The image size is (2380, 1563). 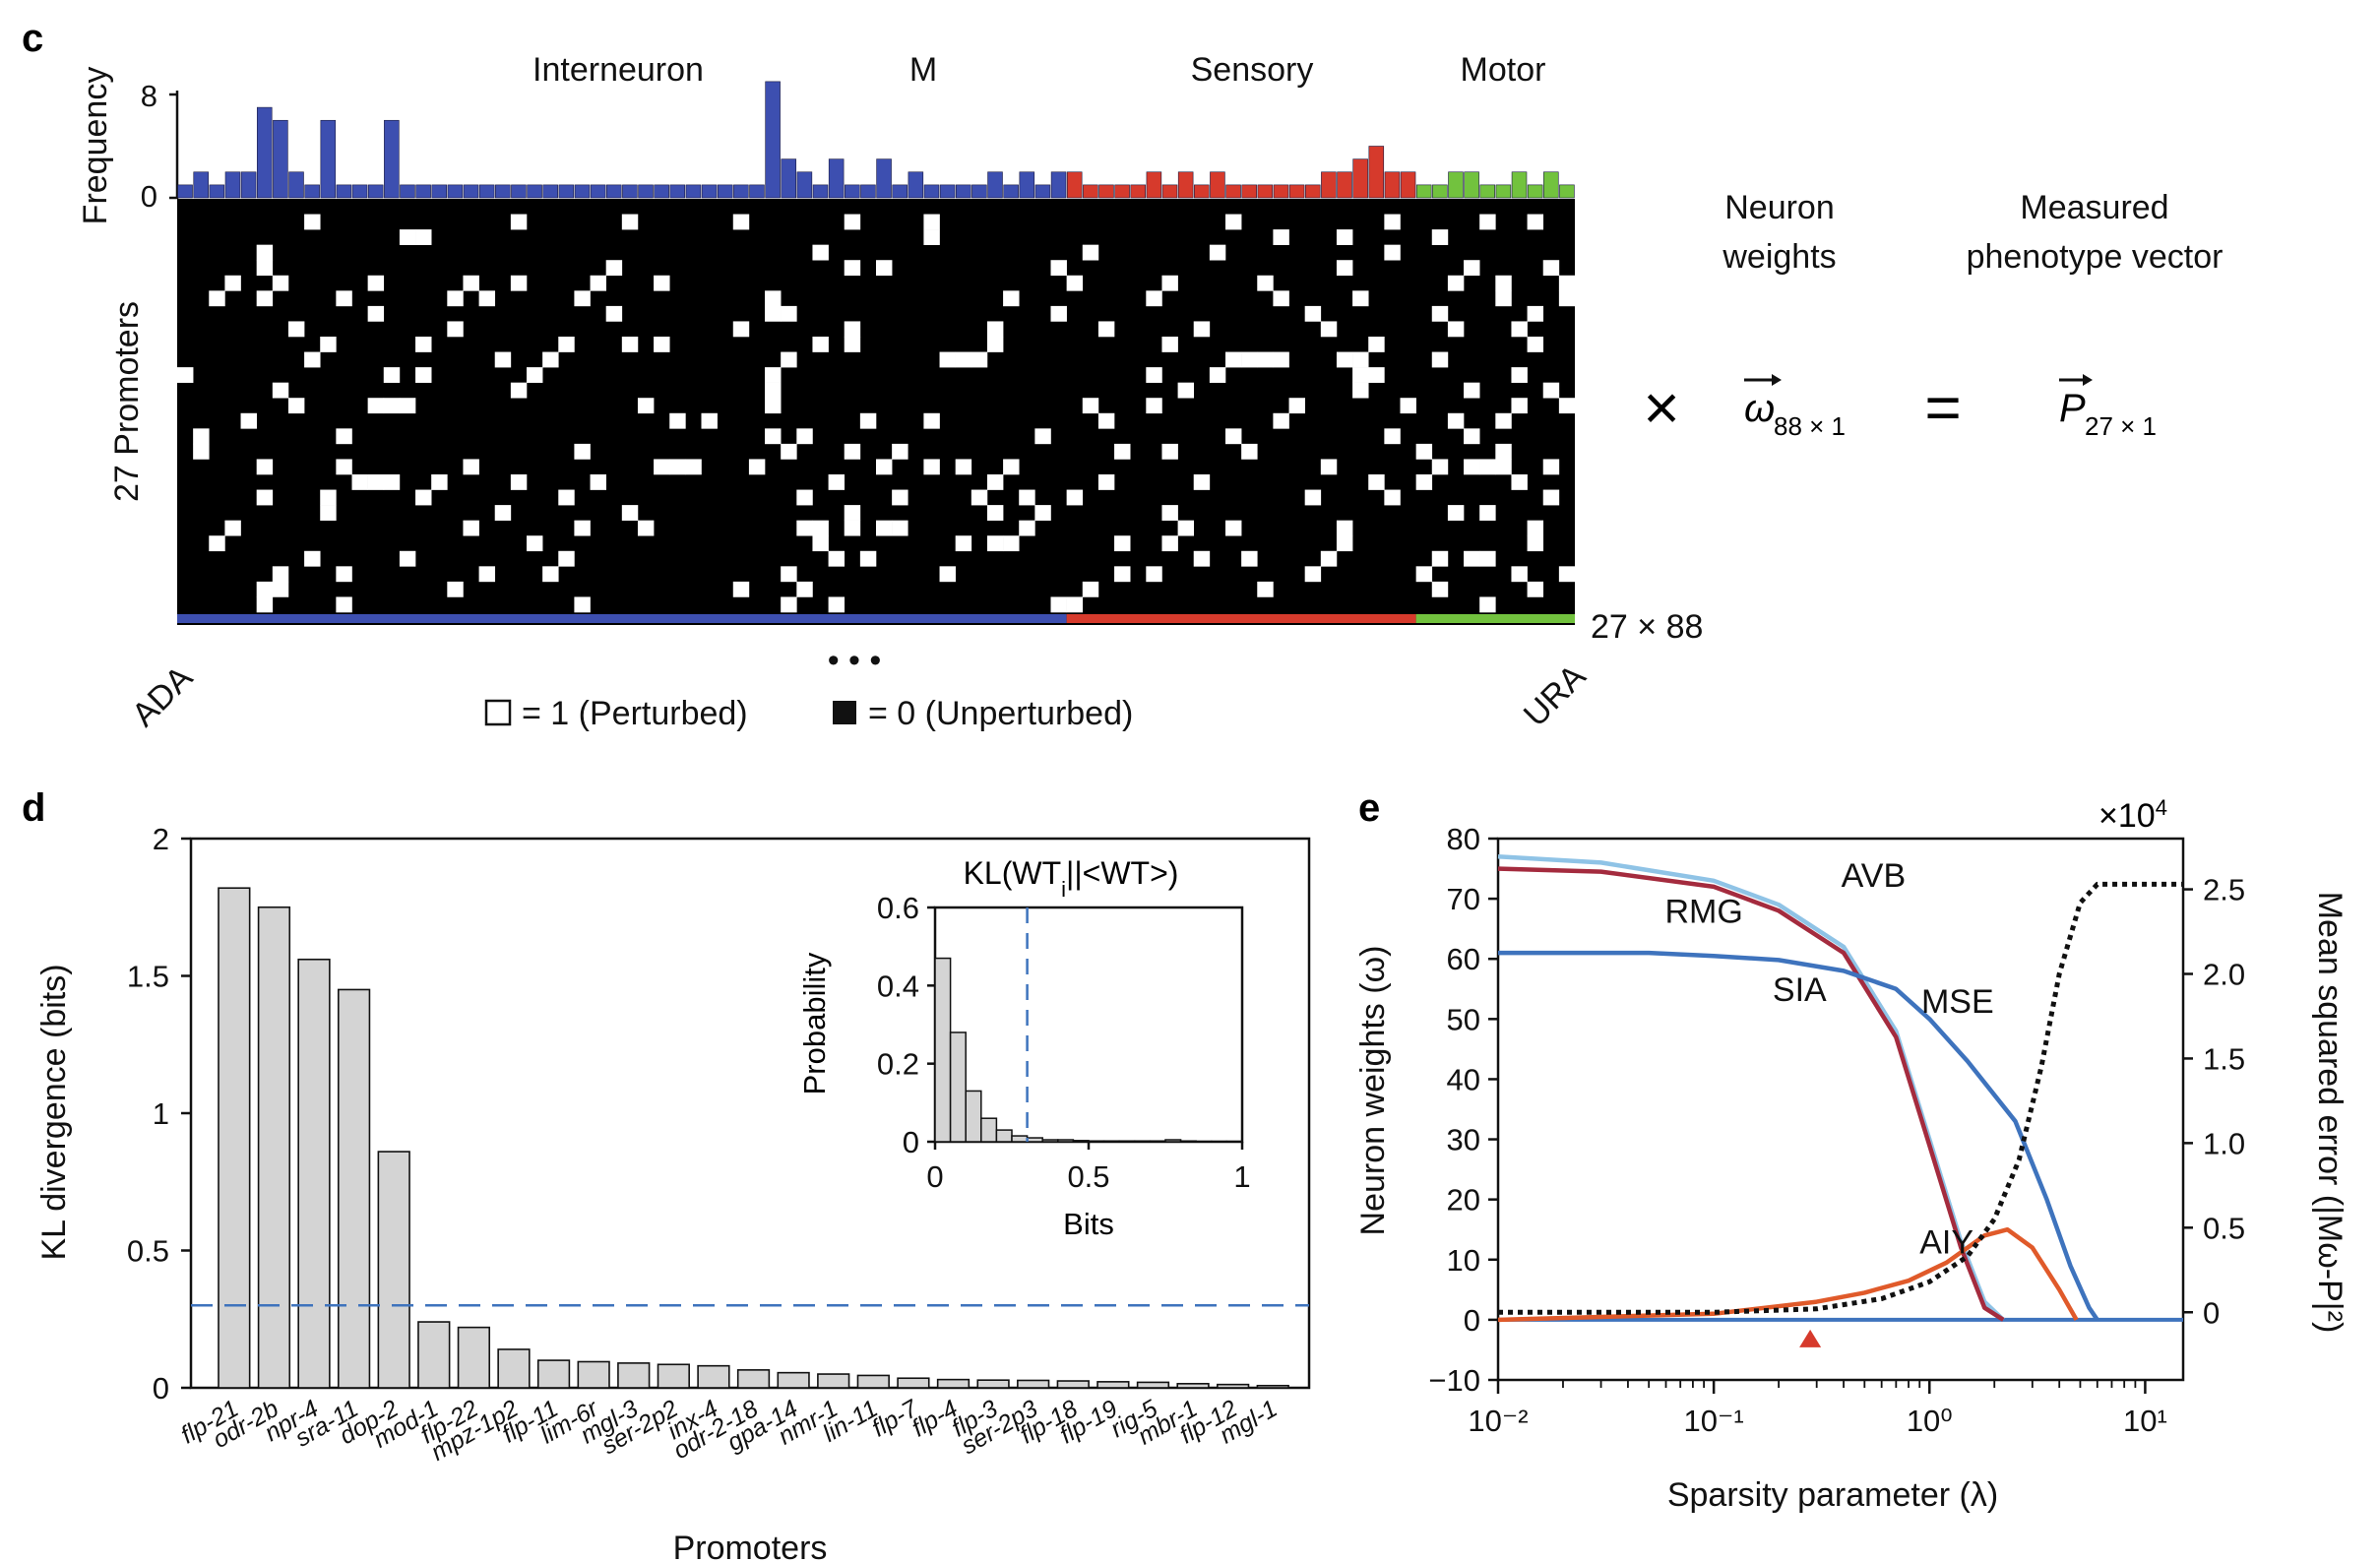 What do you see at coordinates (2094, 207) in the screenshot?
I see `phenotype-title-line1: Measured` at bounding box center [2094, 207].